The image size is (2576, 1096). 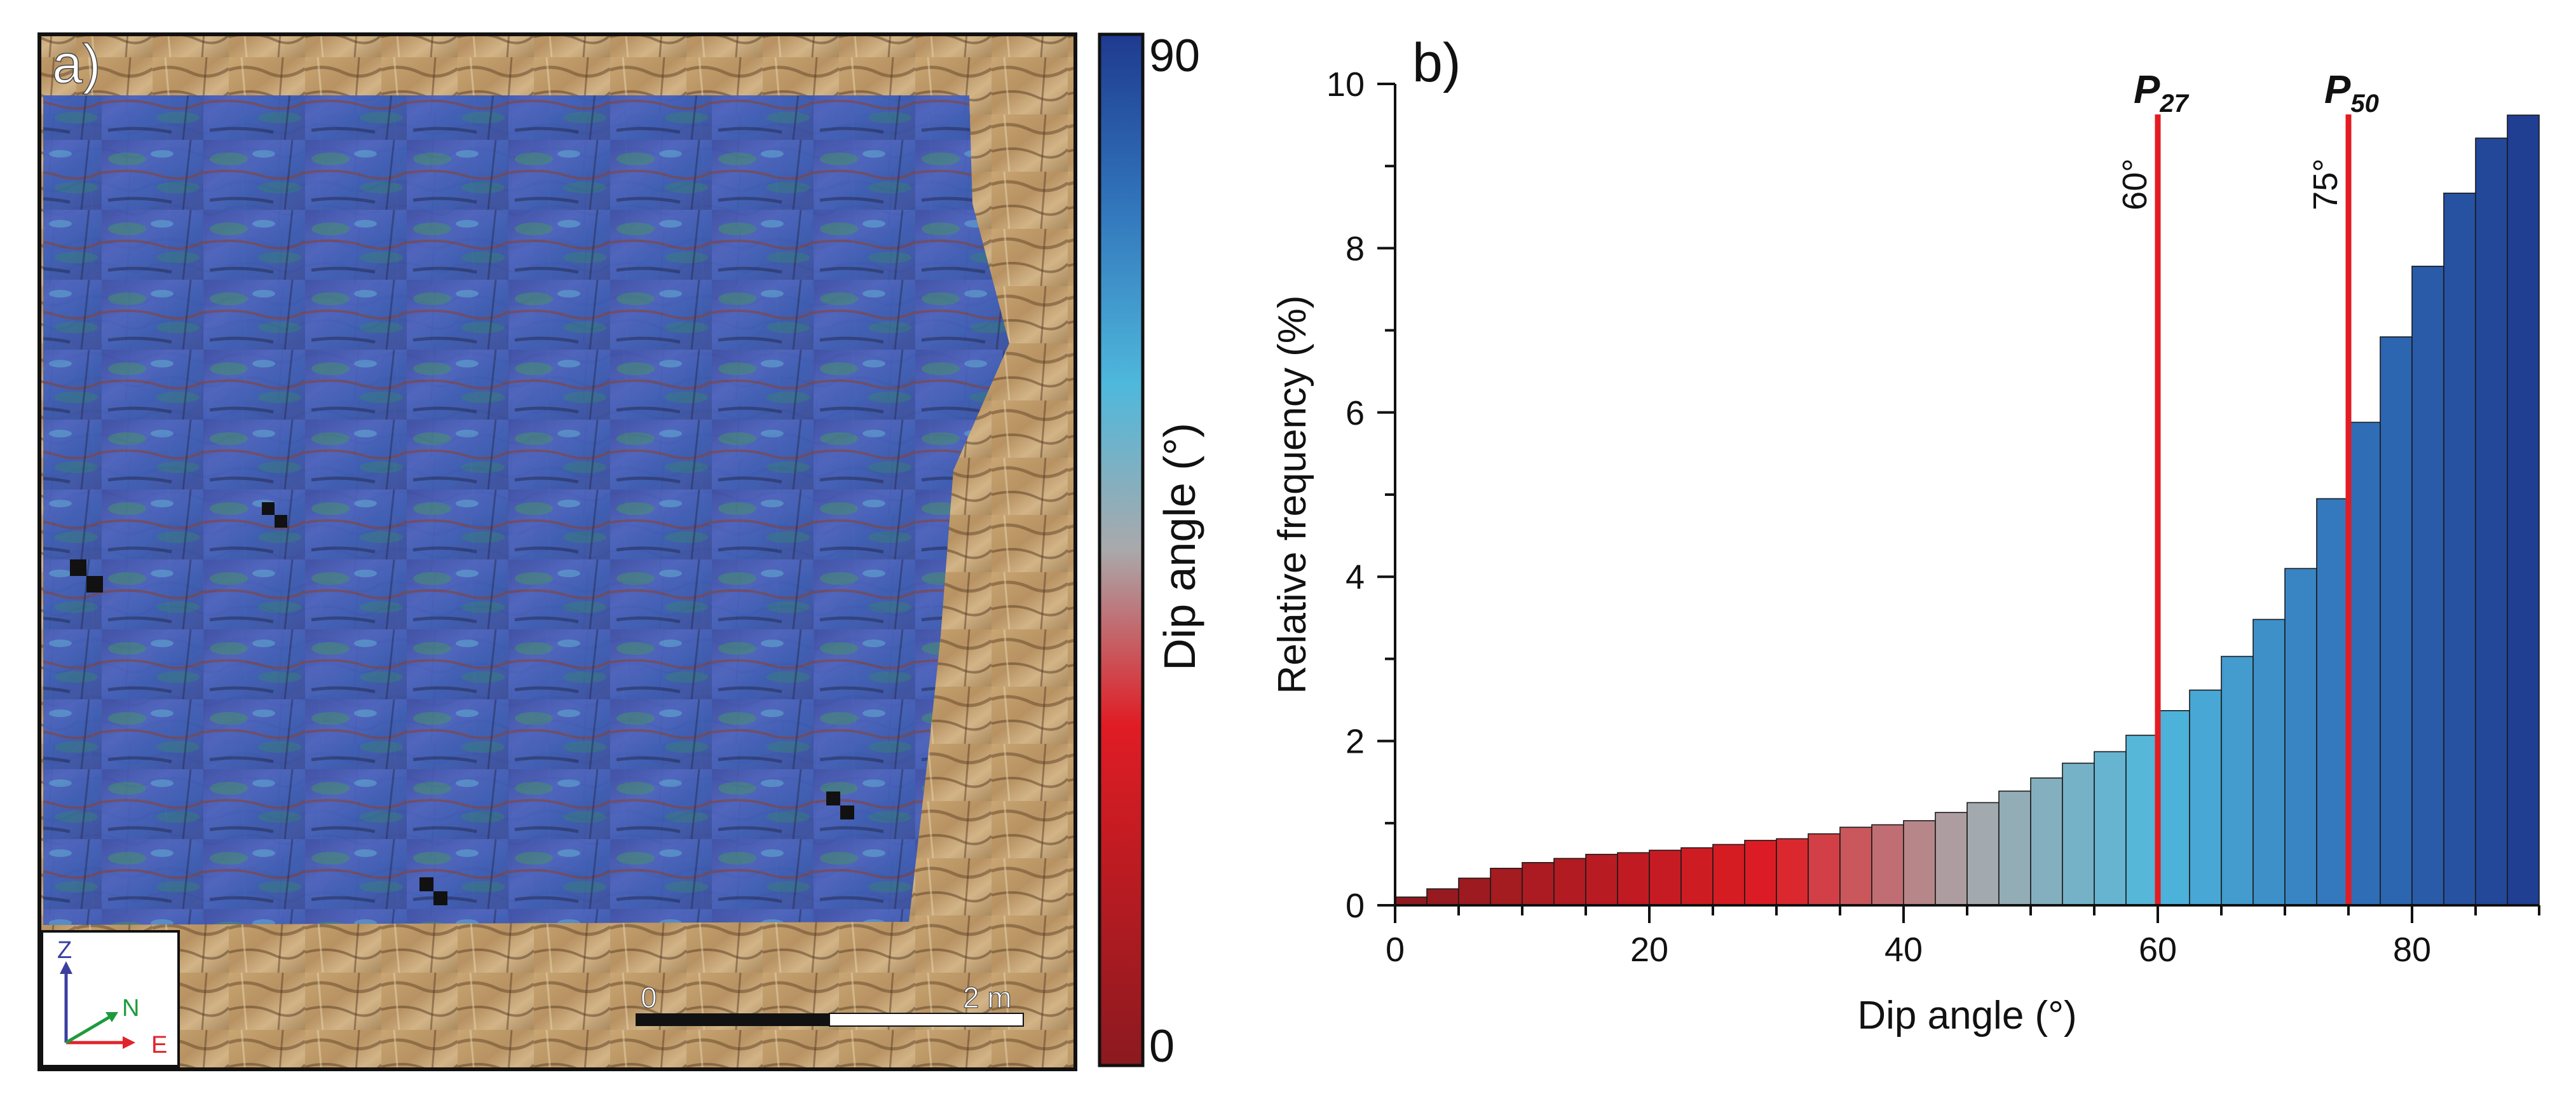 I want to click on x-axis-title: Dip angle (°), so click(x=1966, y=1016).